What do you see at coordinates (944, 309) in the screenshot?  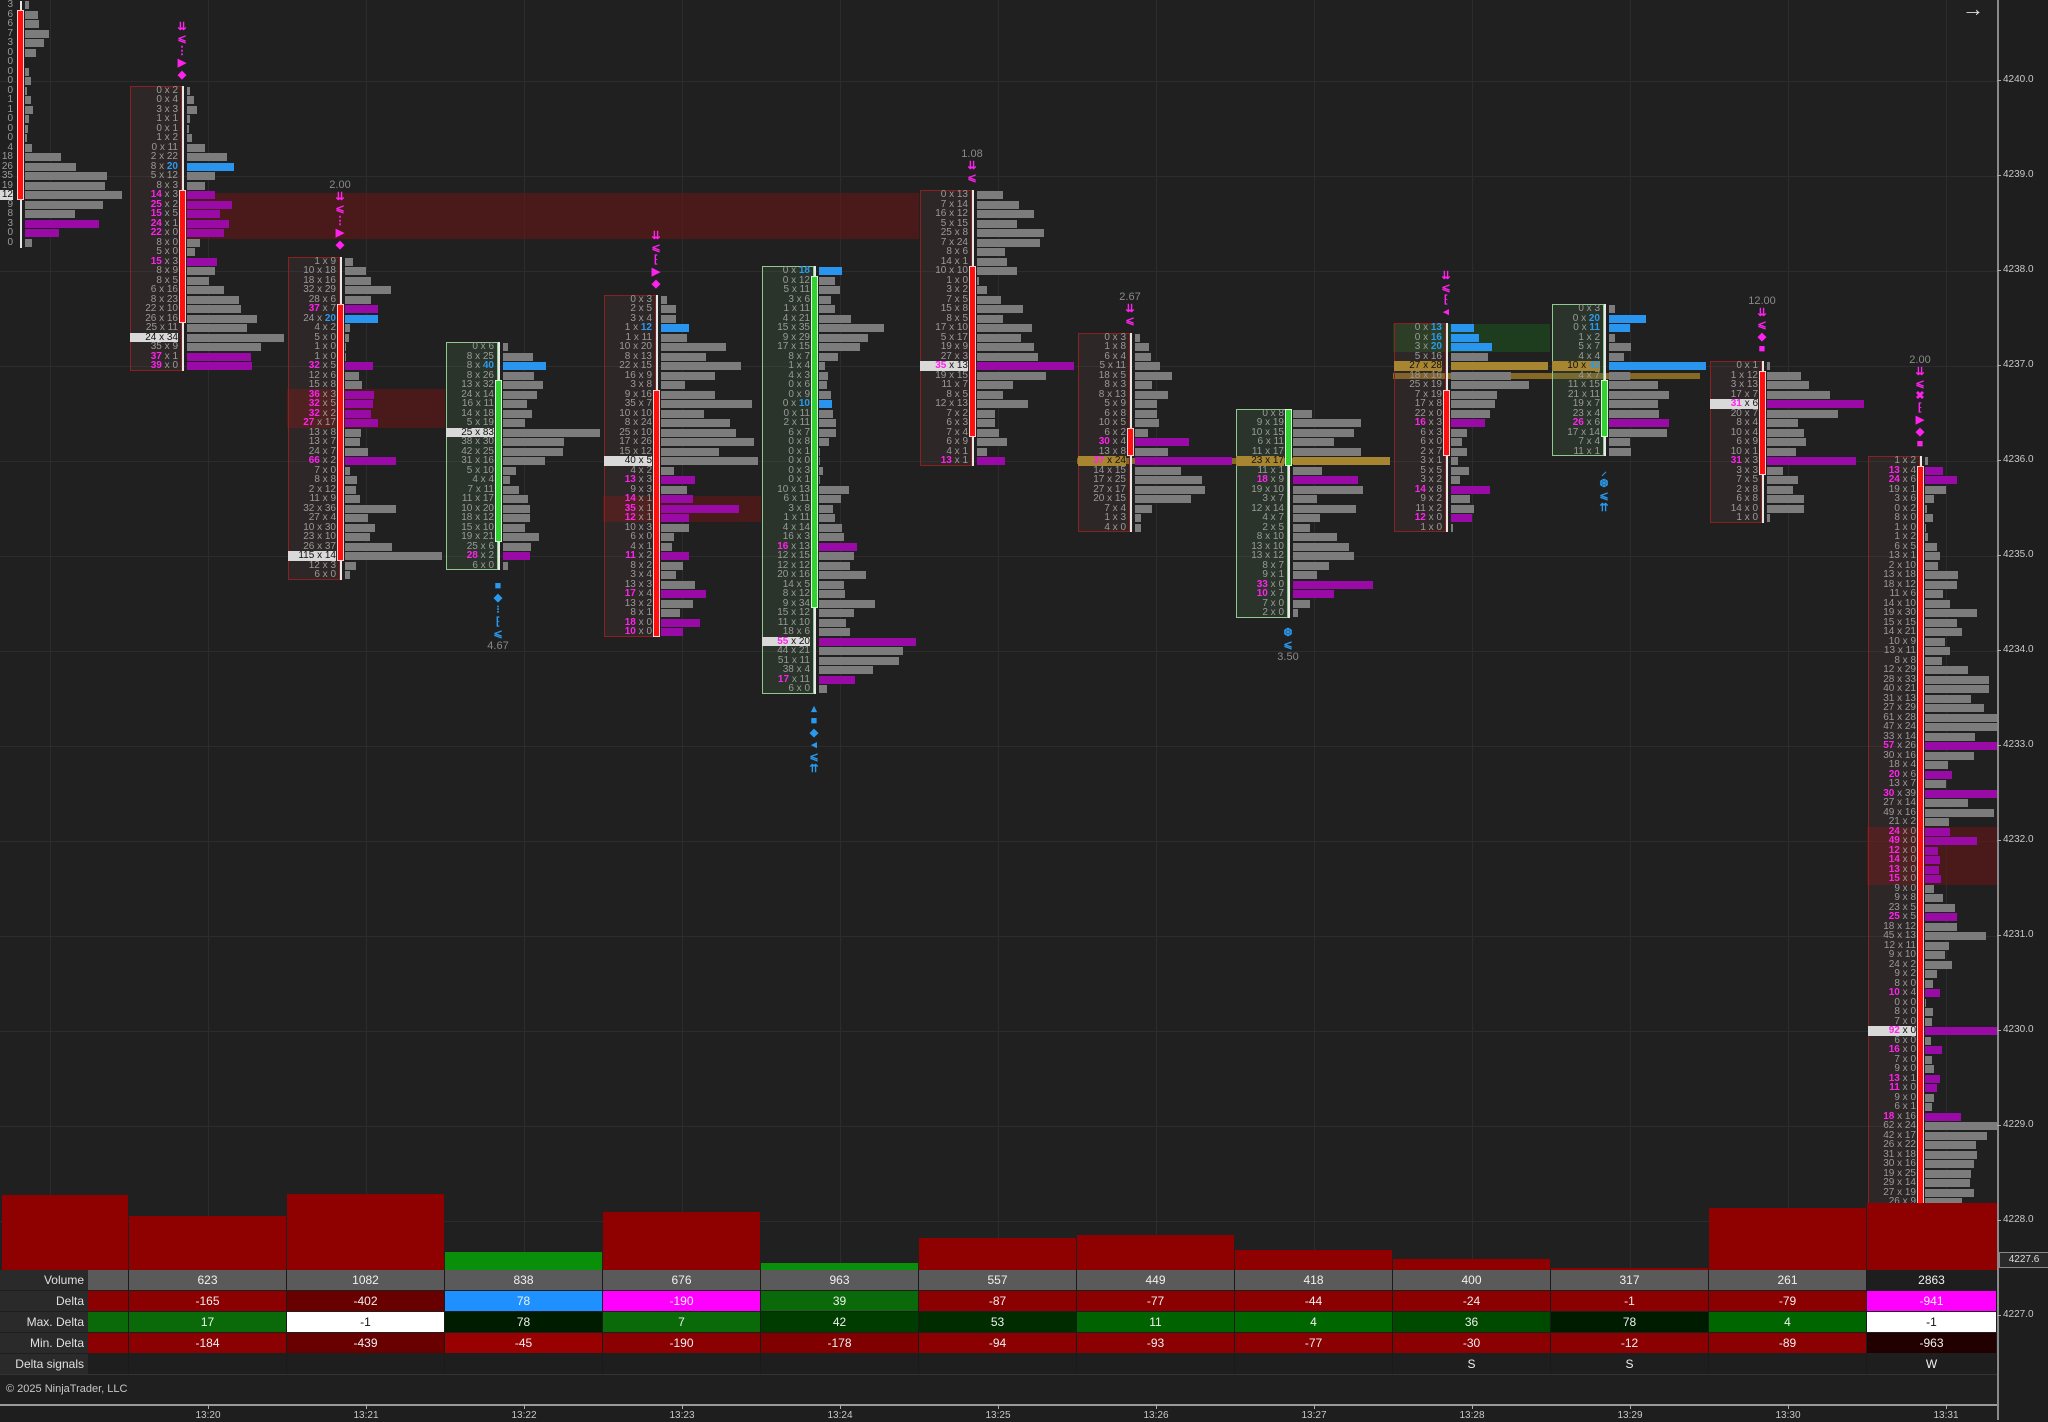 I see `footprint-cell: 15 x 8` at bounding box center [944, 309].